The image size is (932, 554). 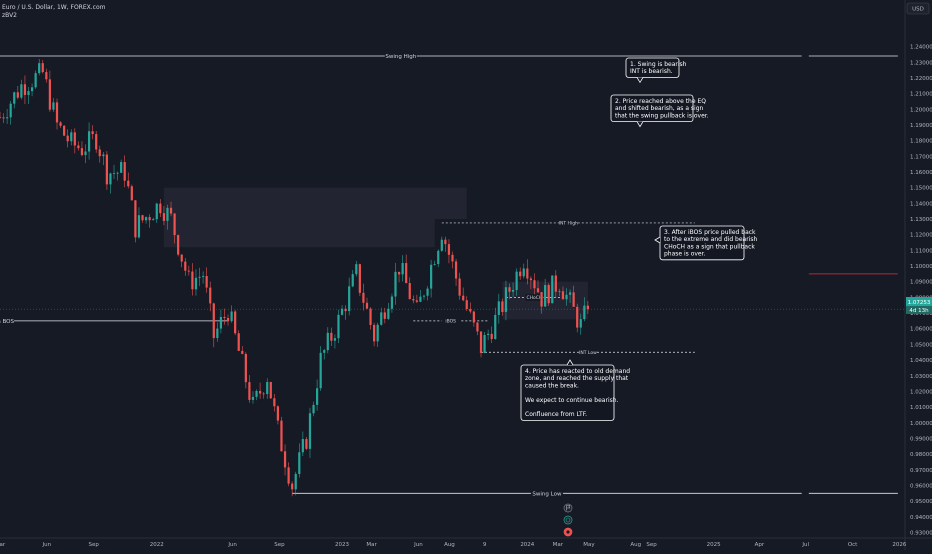 I want to click on ibos-label: iBOS, so click(x=450, y=322).